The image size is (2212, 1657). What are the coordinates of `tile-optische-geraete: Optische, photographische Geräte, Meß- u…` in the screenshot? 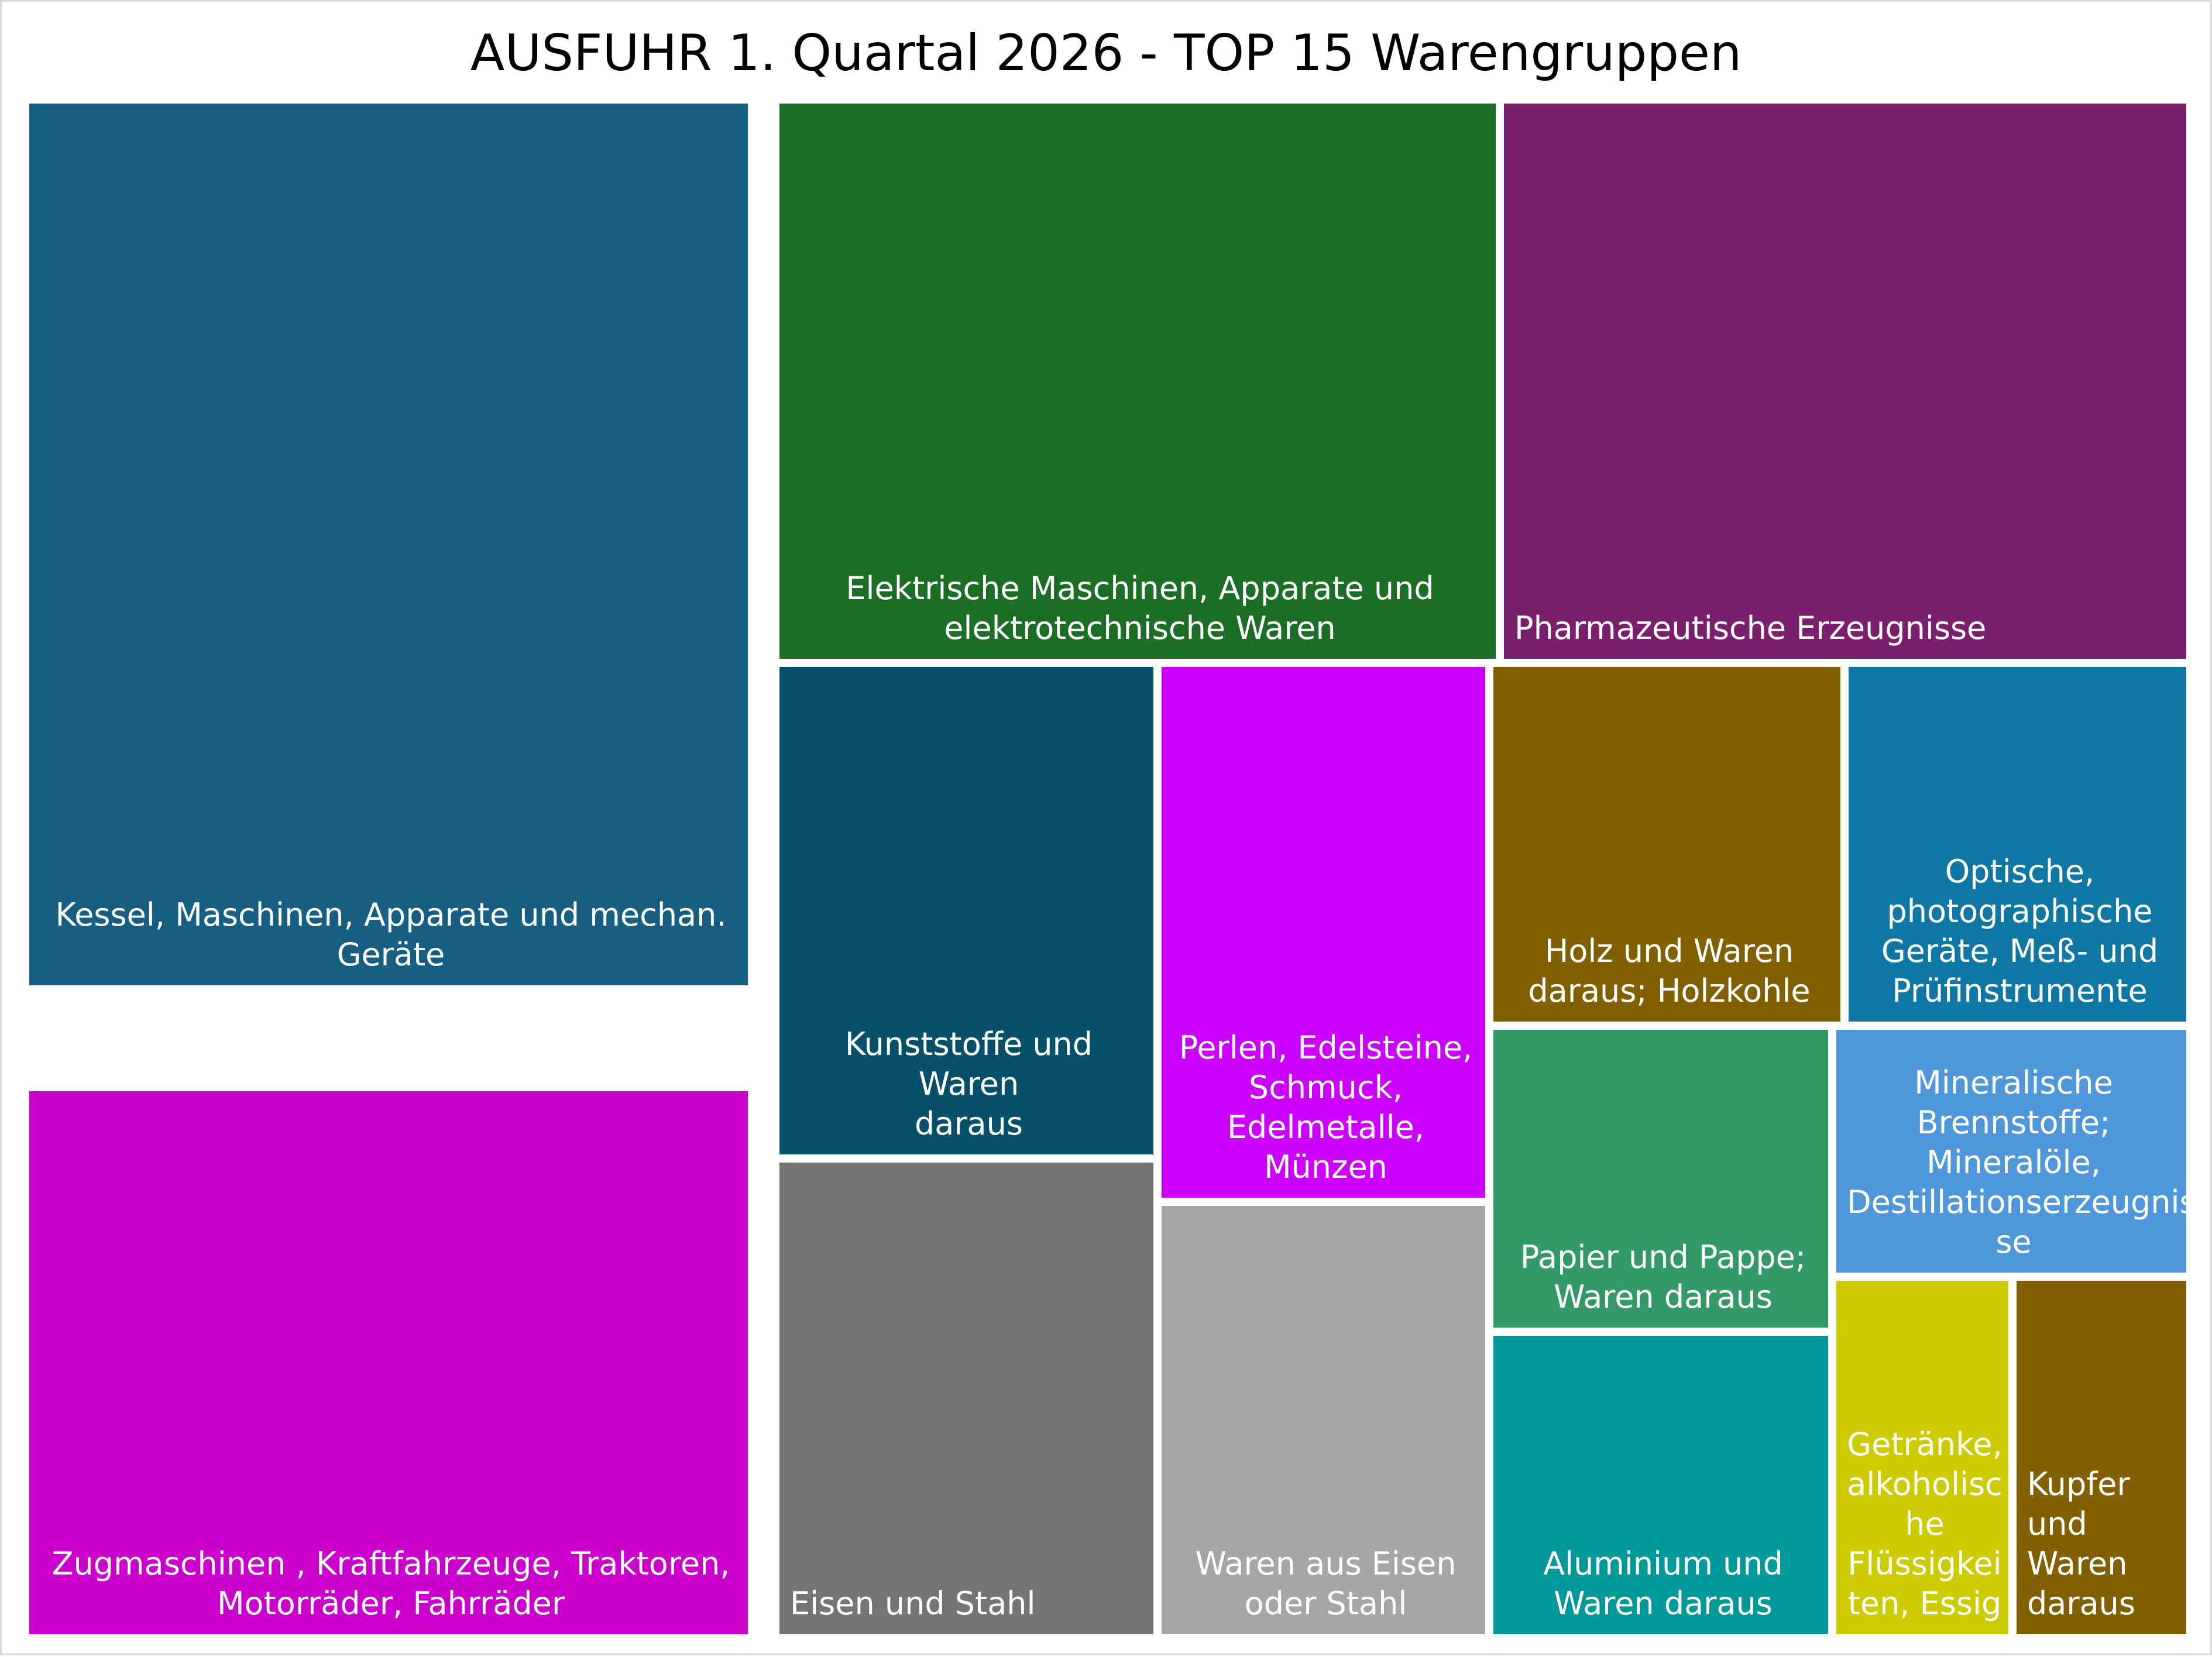 It's located at (2017, 845).